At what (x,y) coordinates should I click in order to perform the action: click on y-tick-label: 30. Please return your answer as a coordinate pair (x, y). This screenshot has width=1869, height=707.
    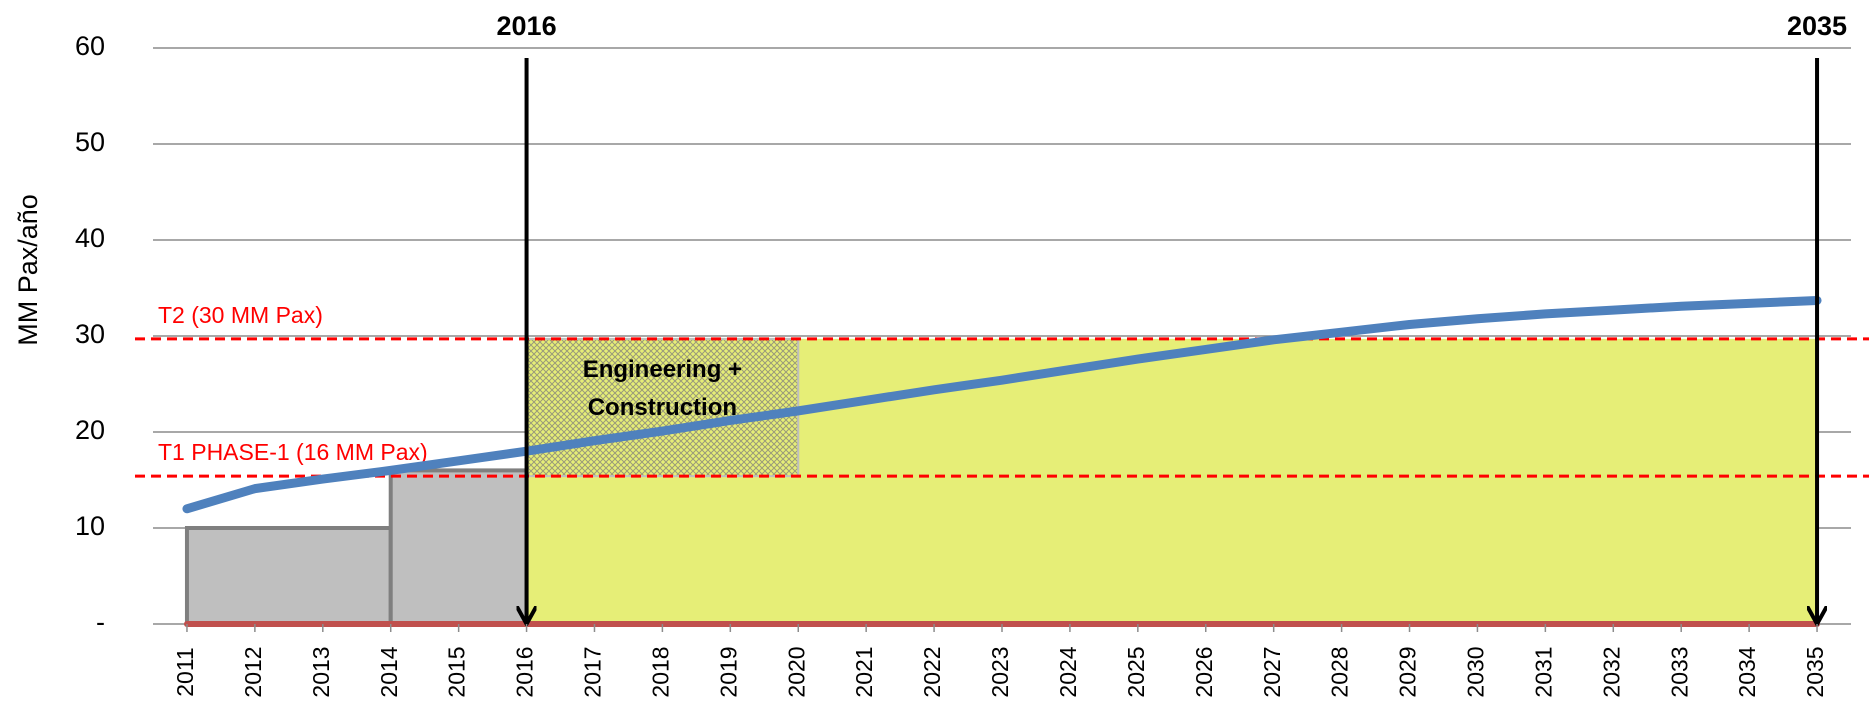
    Looking at the image, I should click on (90, 334).